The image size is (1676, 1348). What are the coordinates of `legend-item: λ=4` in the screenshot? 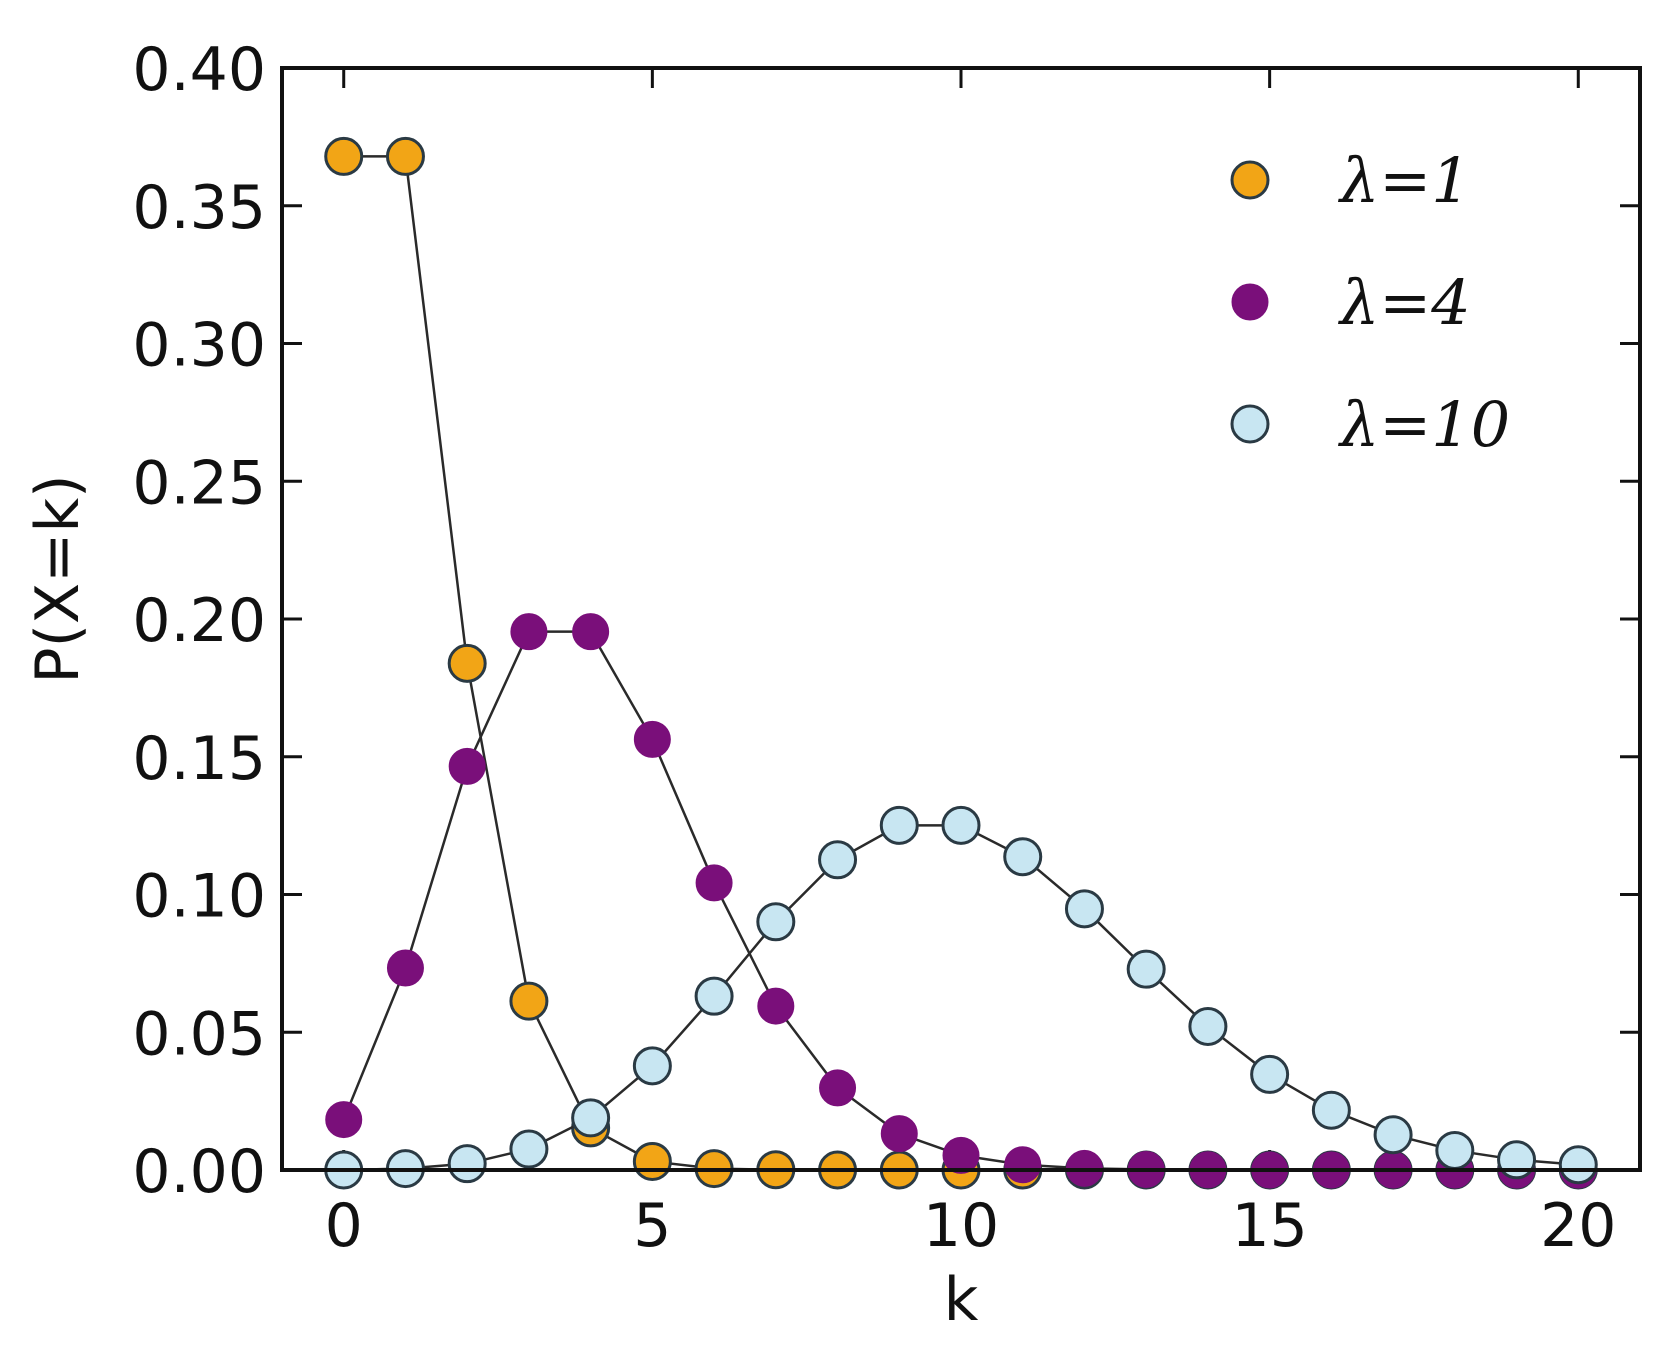 It's located at (1351, 302).